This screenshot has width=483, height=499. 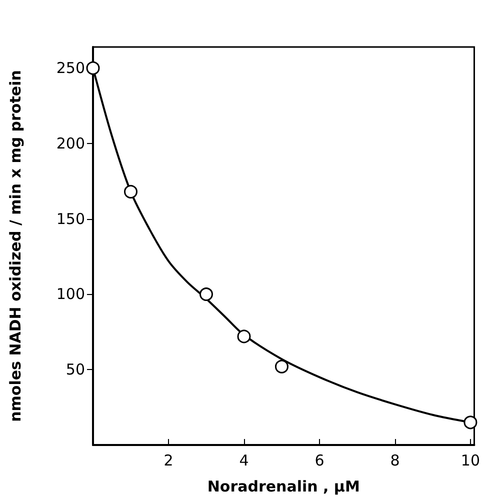 What do you see at coordinates (319, 461) in the screenshot?
I see `x-tick-label: 6` at bounding box center [319, 461].